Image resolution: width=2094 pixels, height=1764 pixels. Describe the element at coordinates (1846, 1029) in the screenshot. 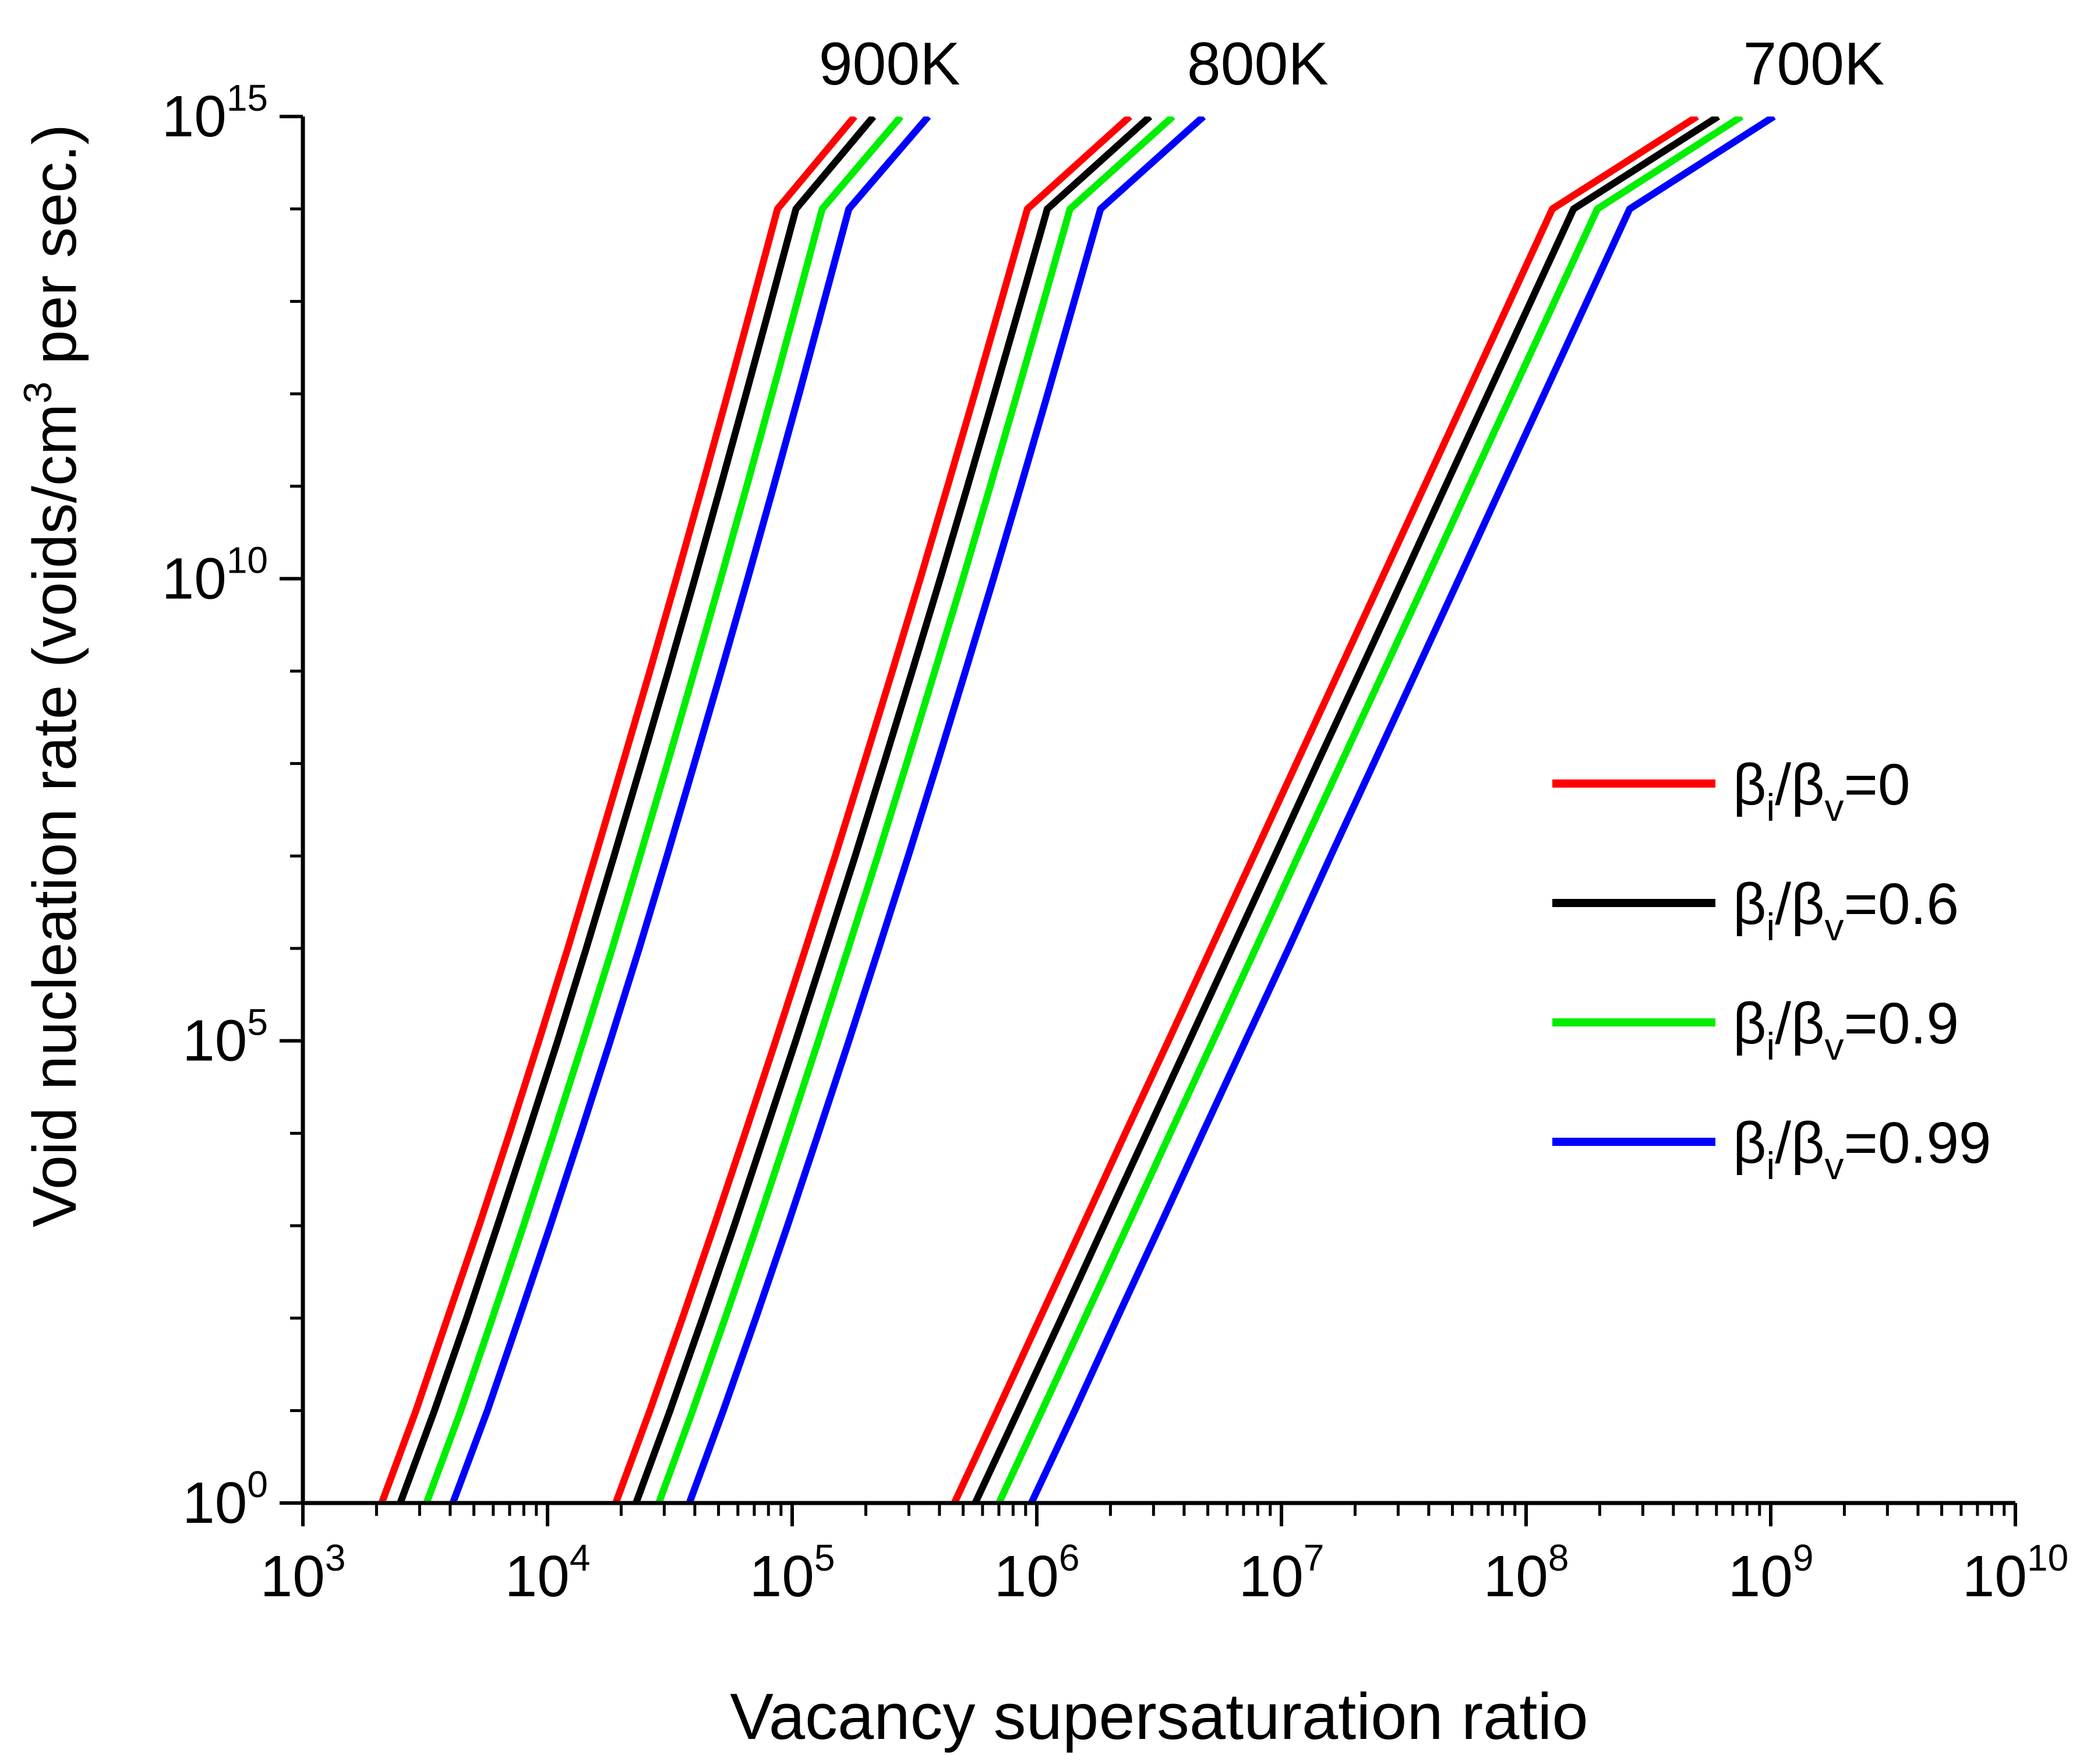

I see `legend-label: βi/βv=0.9` at that location.